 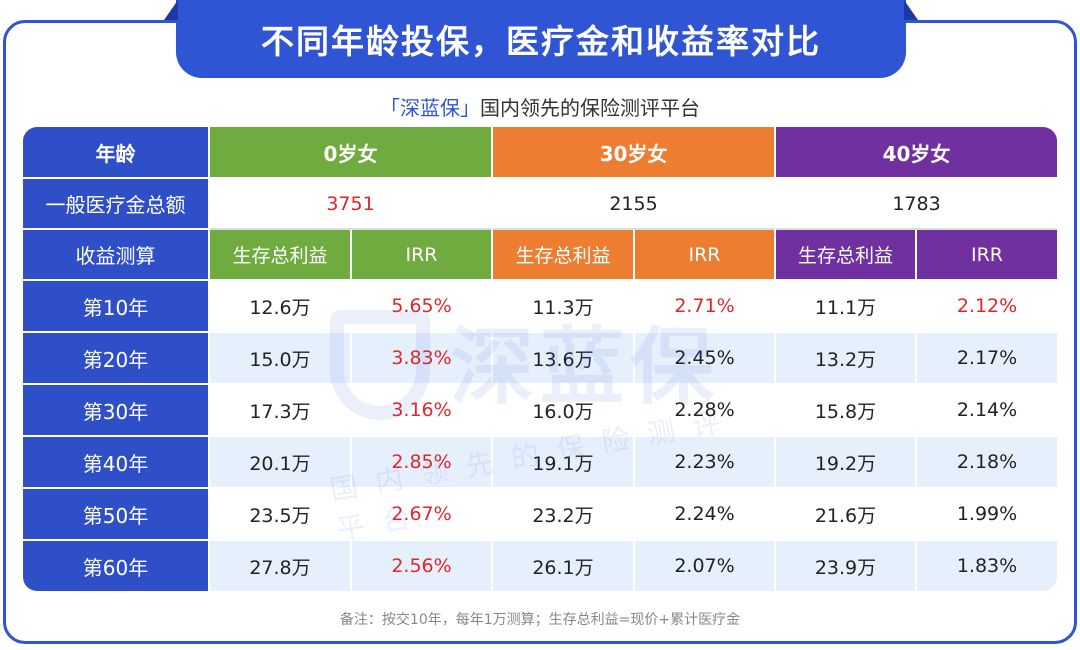 What do you see at coordinates (916, 153) in the screenshot?
I see `header-age-40: 40岁女` at bounding box center [916, 153].